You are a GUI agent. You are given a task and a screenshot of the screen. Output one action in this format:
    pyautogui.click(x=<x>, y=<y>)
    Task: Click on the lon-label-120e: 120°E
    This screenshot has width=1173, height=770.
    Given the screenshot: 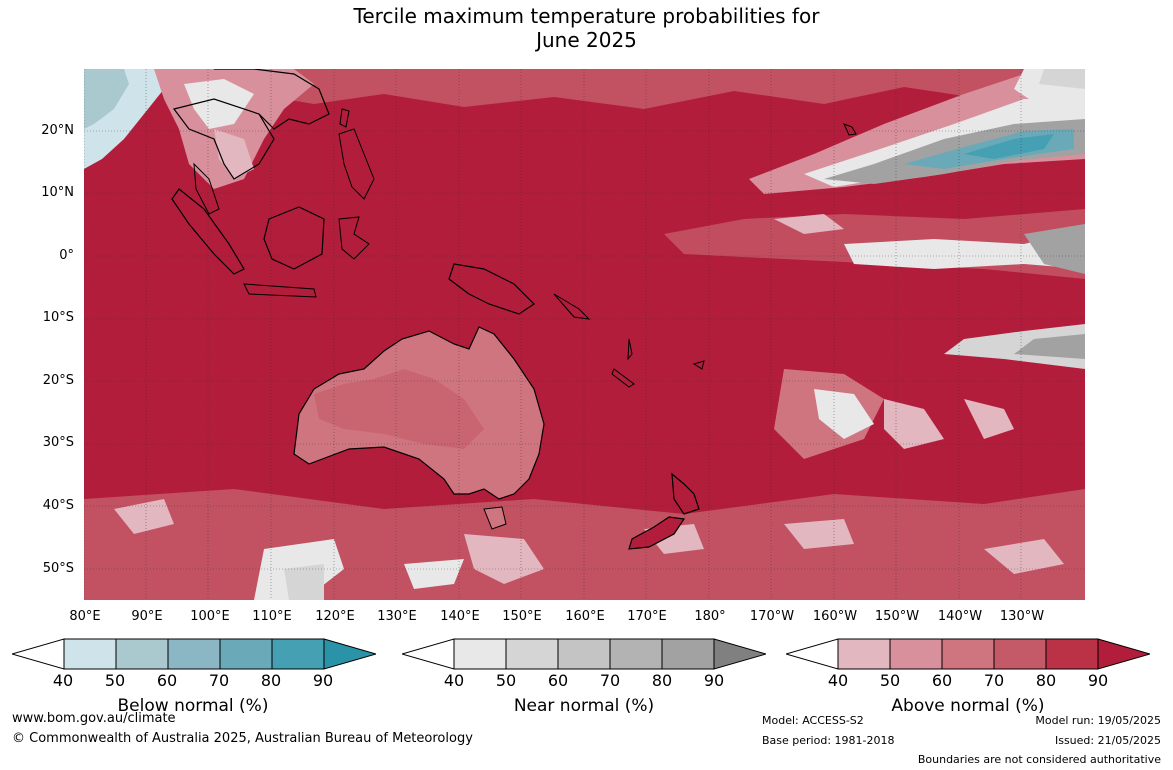 What is the action you would take?
    pyautogui.click(x=335, y=616)
    